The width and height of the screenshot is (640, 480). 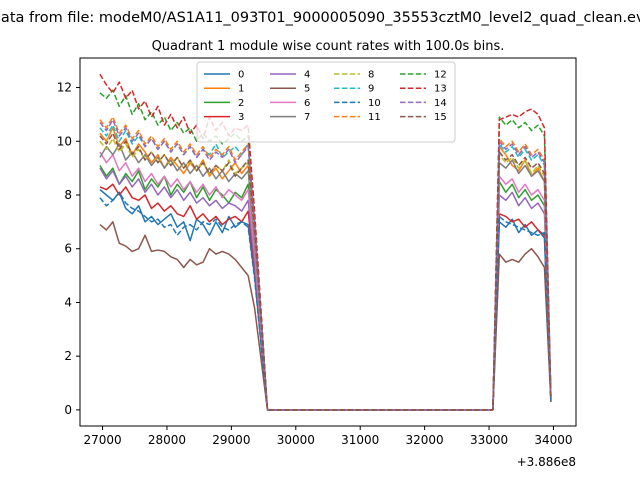 What do you see at coordinates (68, 195) in the screenshot?
I see `y-tick-label: 8` at bounding box center [68, 195].